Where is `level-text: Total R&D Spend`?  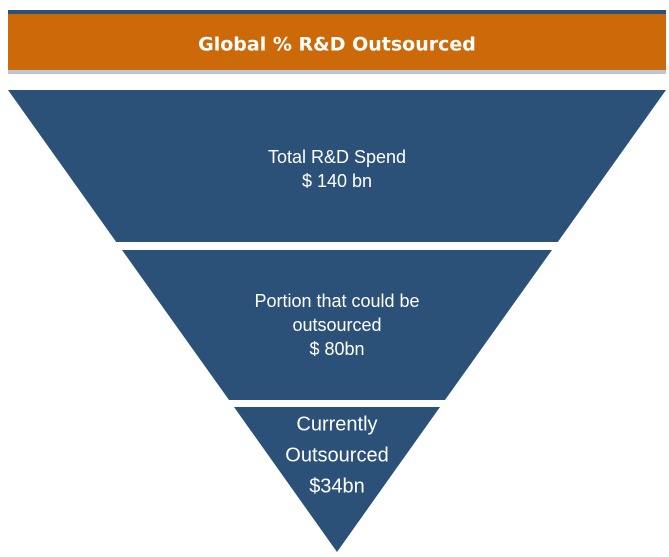 level-text: Total R&D Spend is located at coordinates (337, 157).